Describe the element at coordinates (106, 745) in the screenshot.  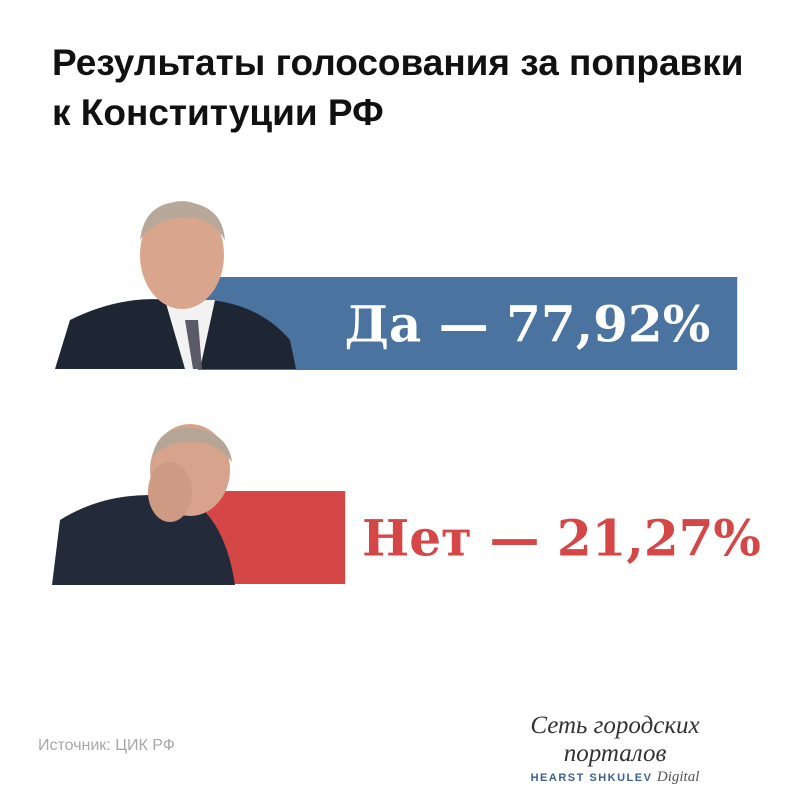
I see `source-note: Источник: ЦИК РФ` at that location.